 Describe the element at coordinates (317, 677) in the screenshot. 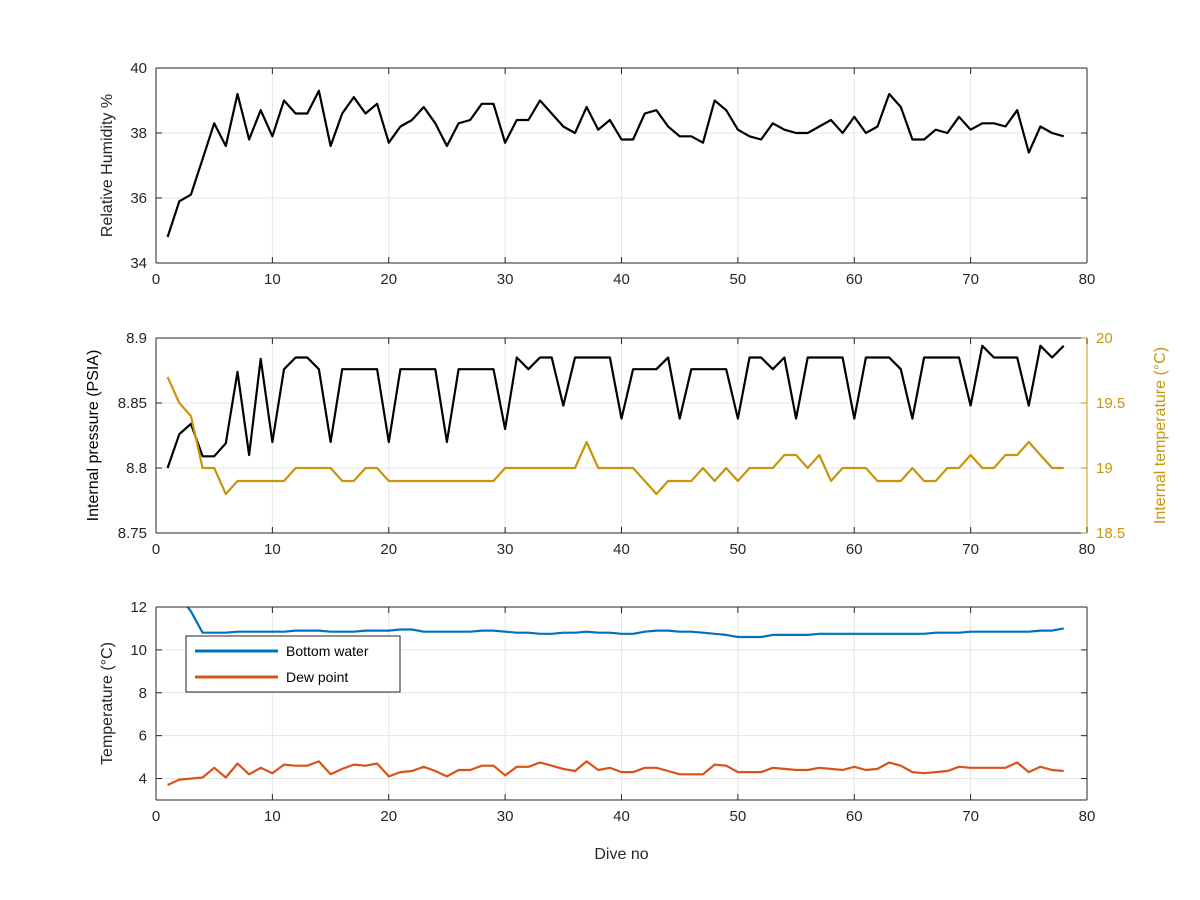

I see `legend-label: Dew point` at that location.